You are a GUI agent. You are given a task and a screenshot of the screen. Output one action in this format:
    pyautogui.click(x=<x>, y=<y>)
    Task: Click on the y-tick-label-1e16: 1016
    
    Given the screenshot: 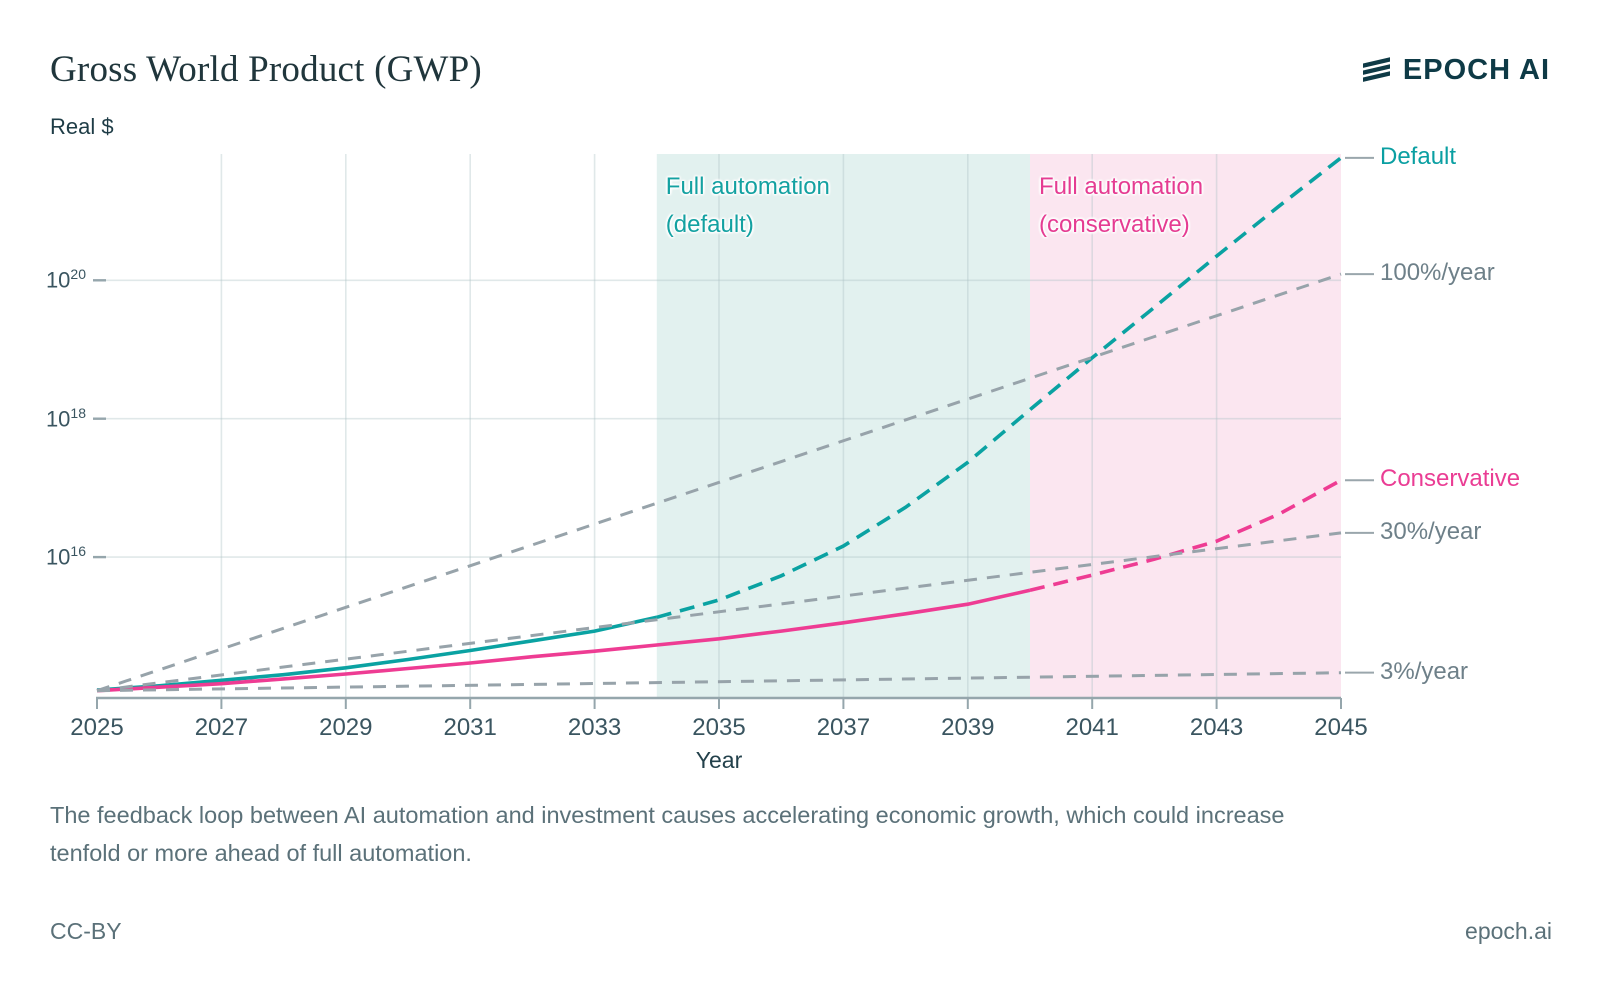 What is the action you would take?
    pyautogui.click(x=65, y=556)
    